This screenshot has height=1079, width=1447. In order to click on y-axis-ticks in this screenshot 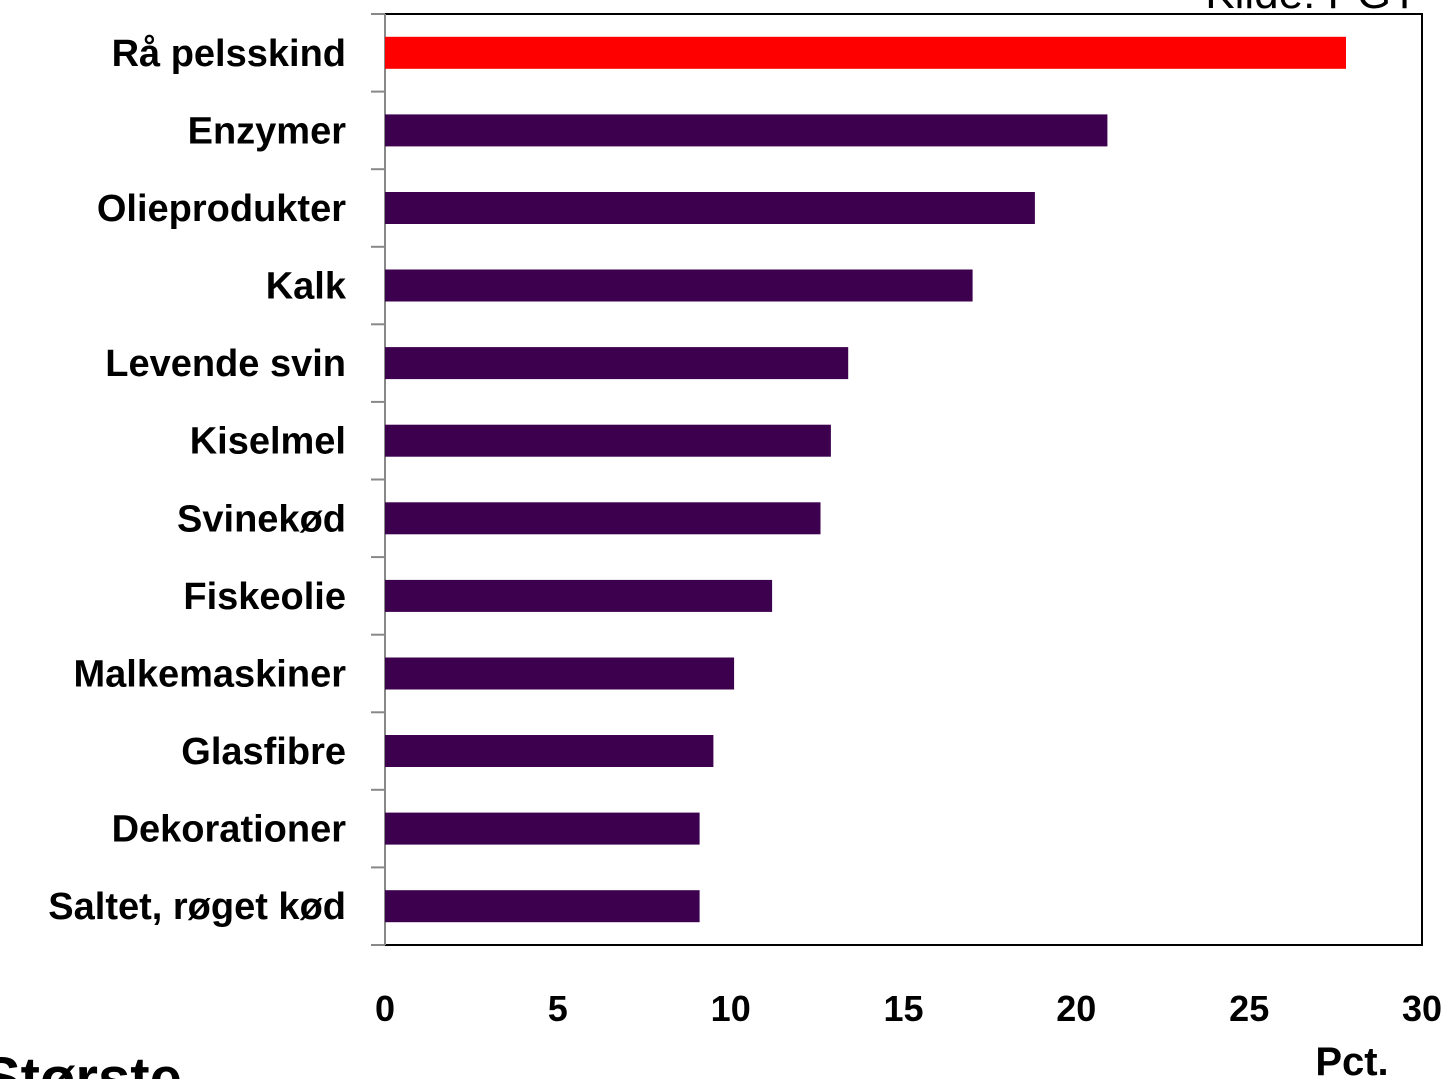, I will do `click(378, 479)`.